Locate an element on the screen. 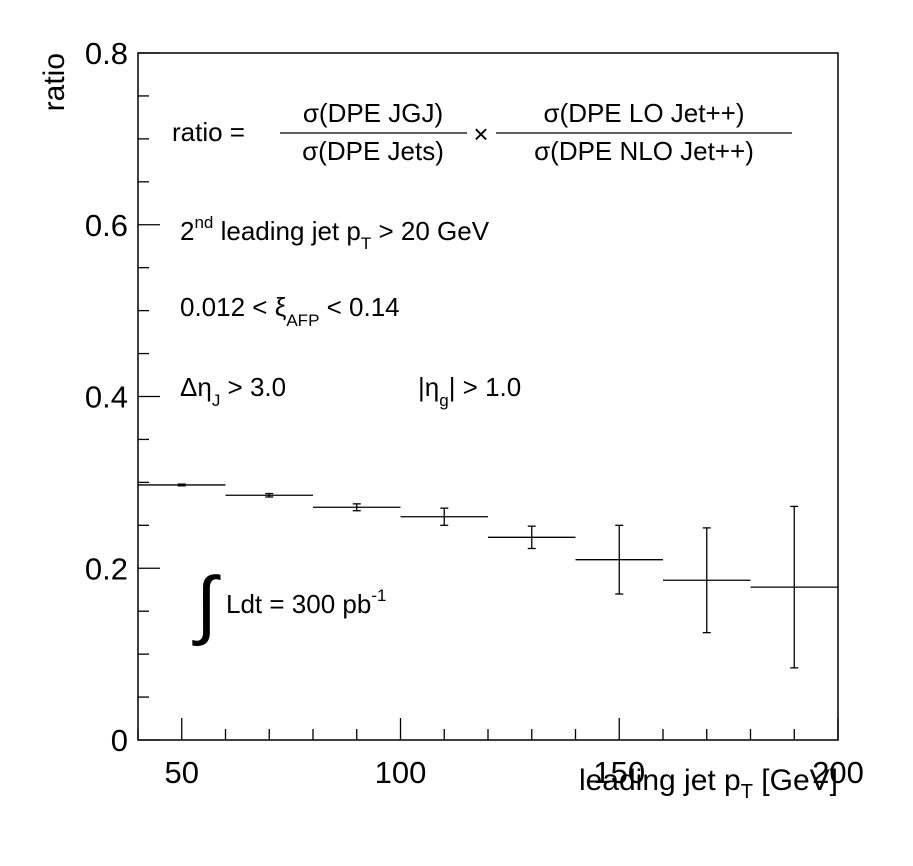 The height and width of the screenshot is (866, 913). annotation: 2nd leading jet pT > 20 GeV is located at coordinates (335, 233).